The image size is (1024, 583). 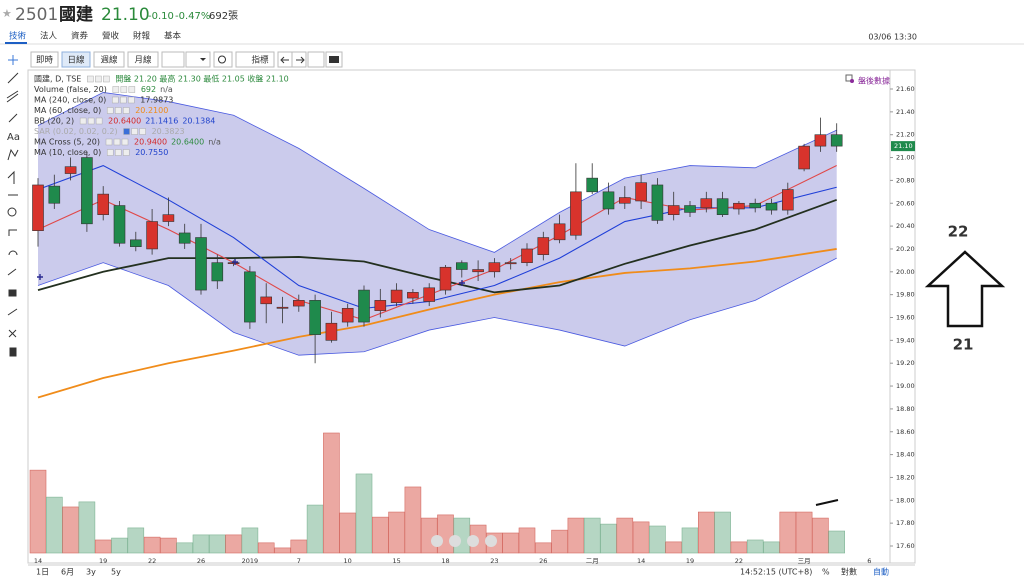 What do you see at coordinates (49, 36) in the screenshot?
I see `tab: 法人` at bounding box center [49, 36].